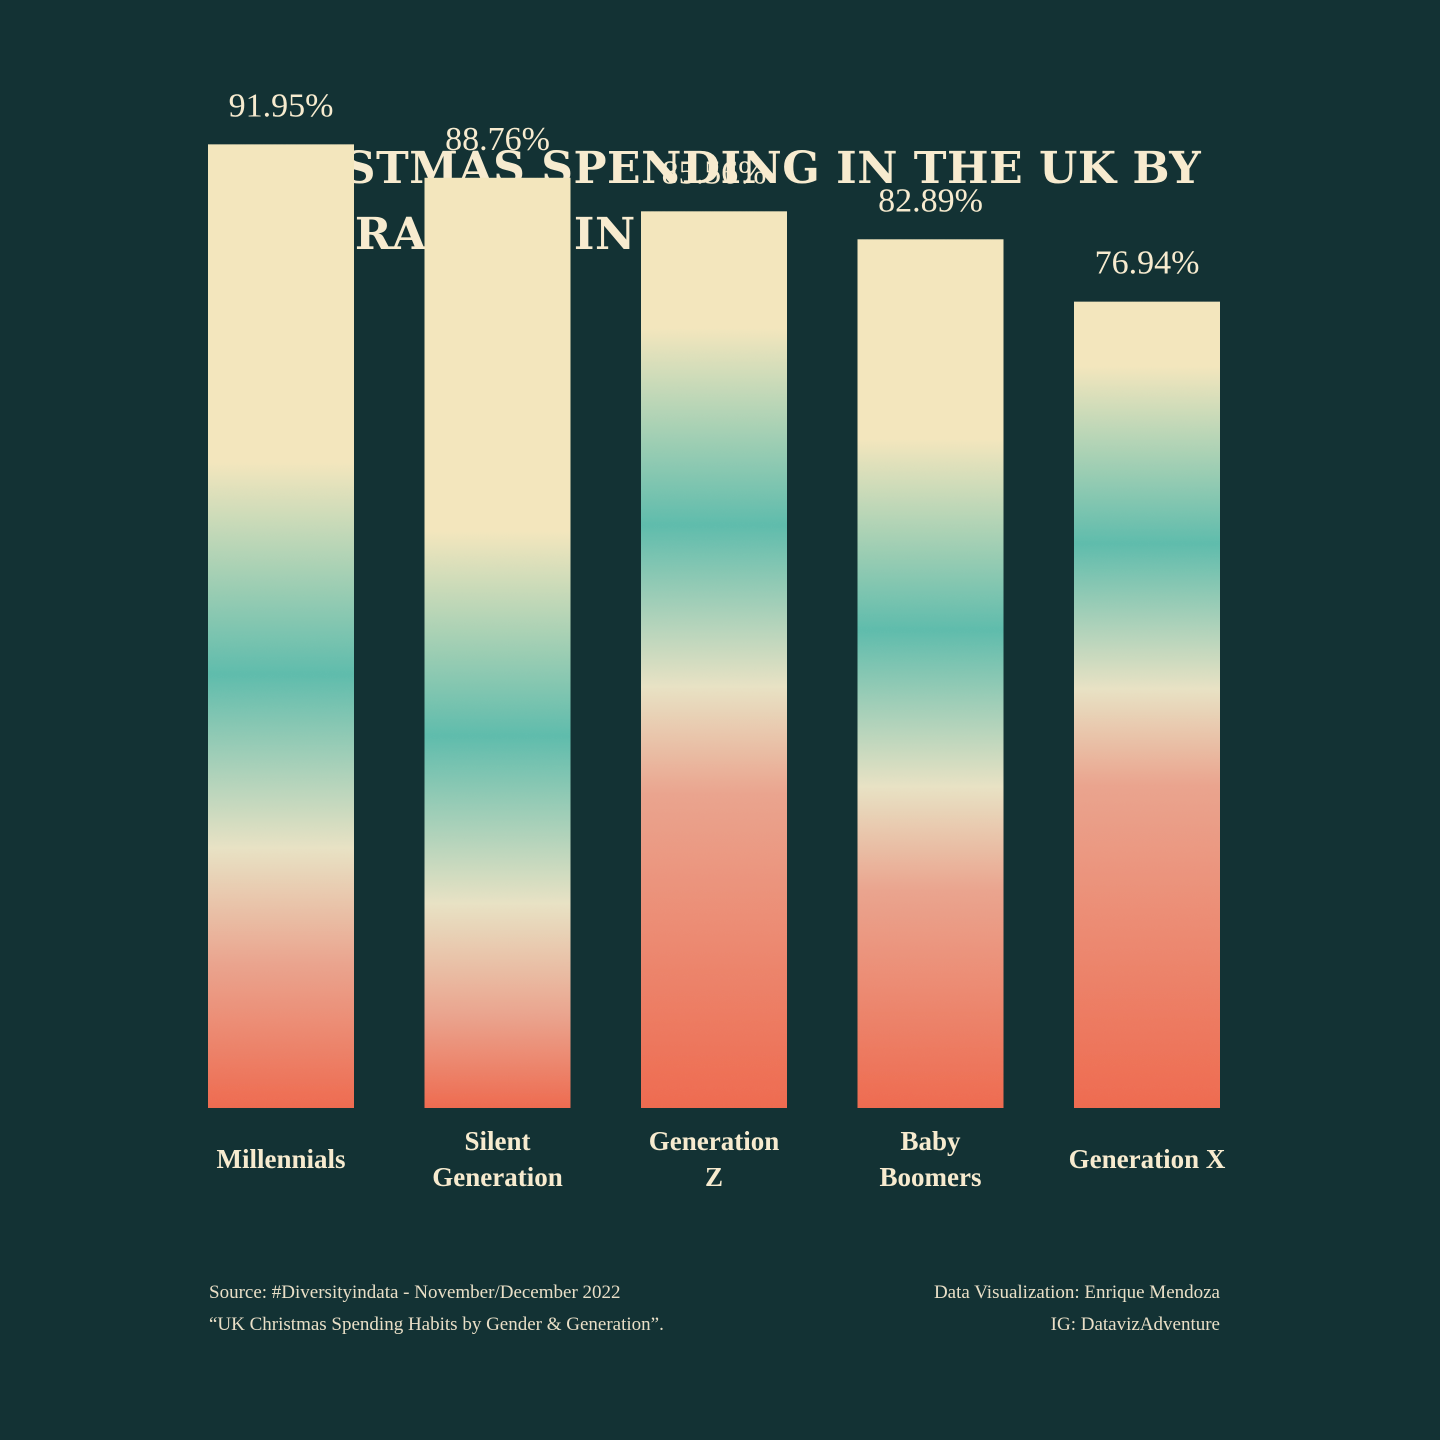 The height and width of the screenshot is (1440, 1440). Describe the element at coordinates (1135, 1324) in the screenshot. I see `instagram-credit-line: IG: DatavizAdventure` at that location.